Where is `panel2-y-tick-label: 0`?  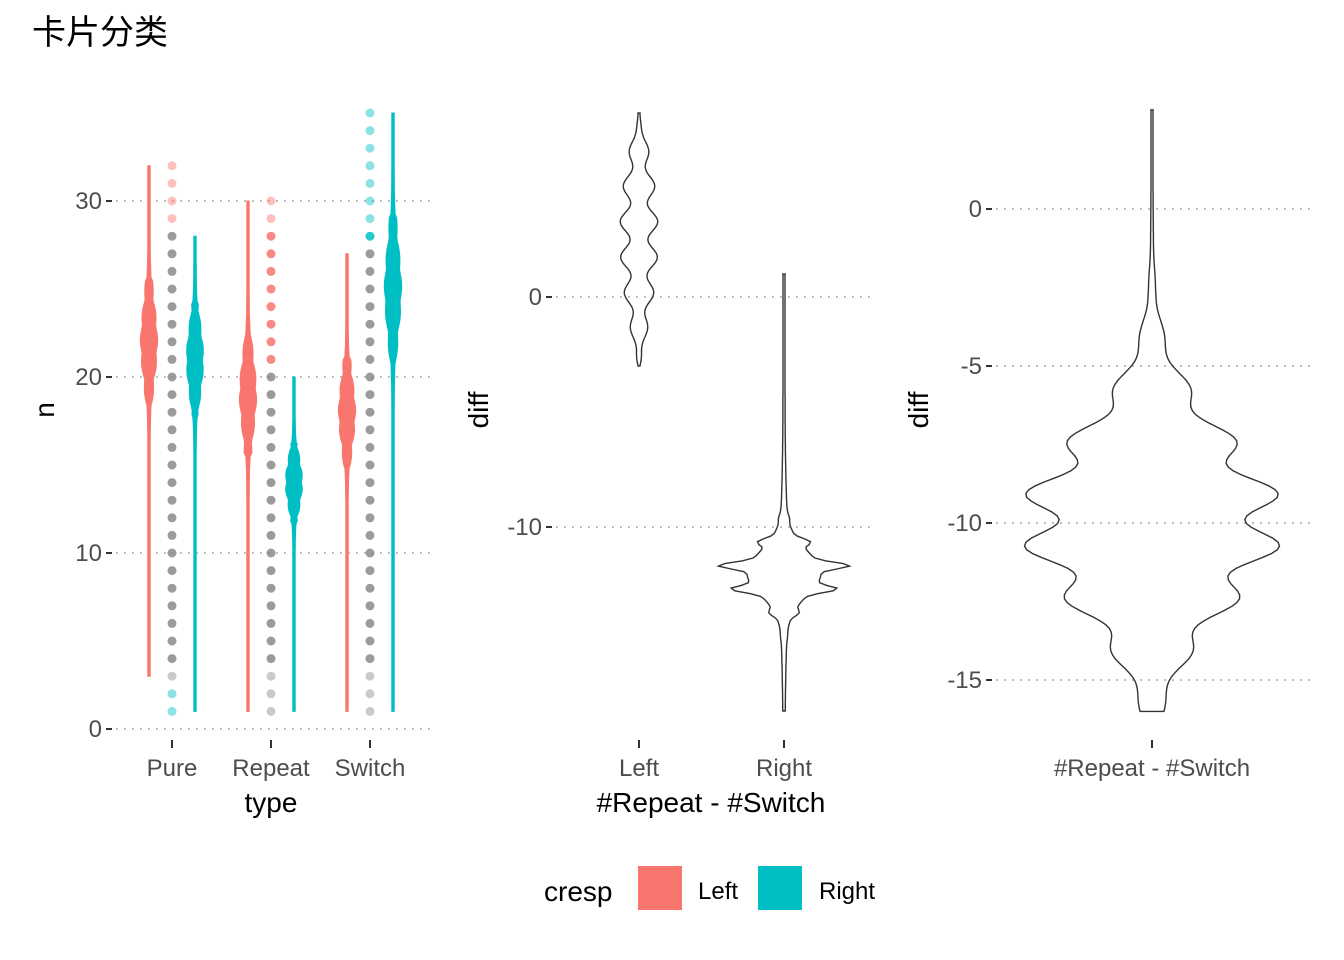
panel2-y-tick-label: 0 is located at coordinates (535, 297).